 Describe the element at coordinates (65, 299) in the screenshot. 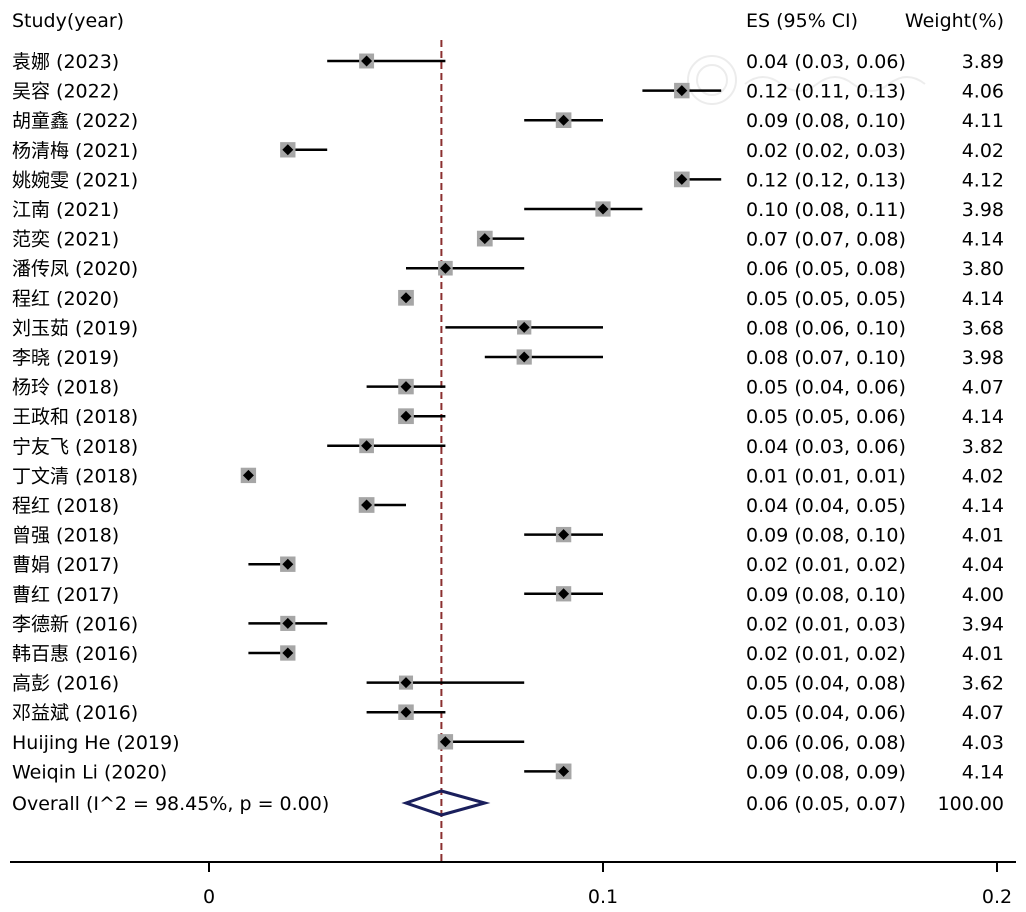

I see `study-label: 程红 (2020)` at that location.